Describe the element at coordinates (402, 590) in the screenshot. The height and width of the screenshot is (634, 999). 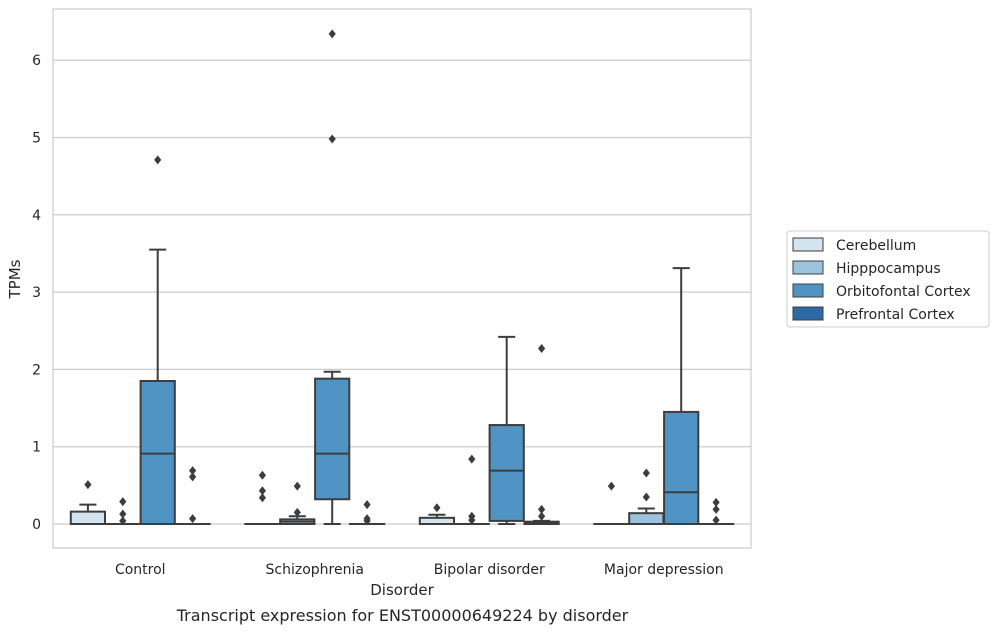
I see `x-axis-title: Disorder` at that location.